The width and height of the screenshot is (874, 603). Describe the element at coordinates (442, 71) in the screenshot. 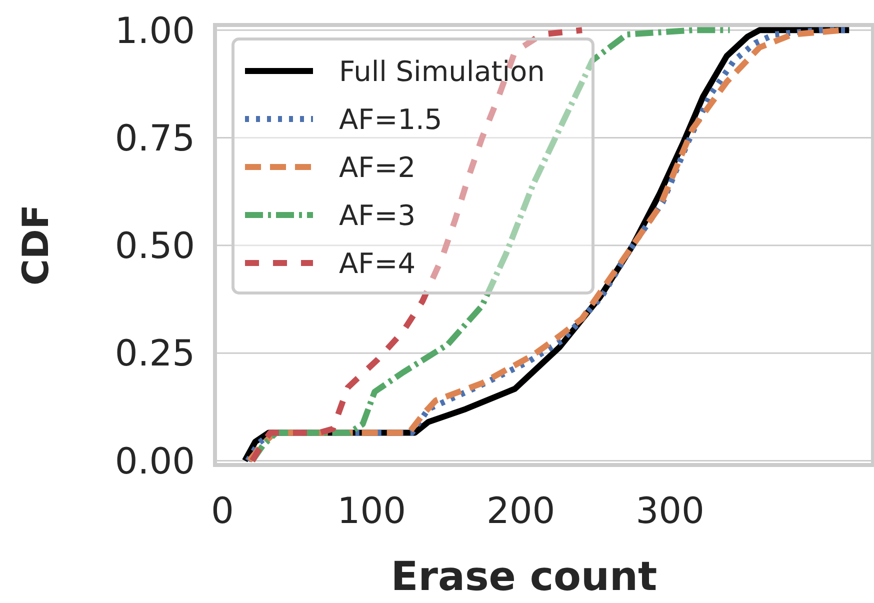

I see `legend-label: Full Simulation` at that location.